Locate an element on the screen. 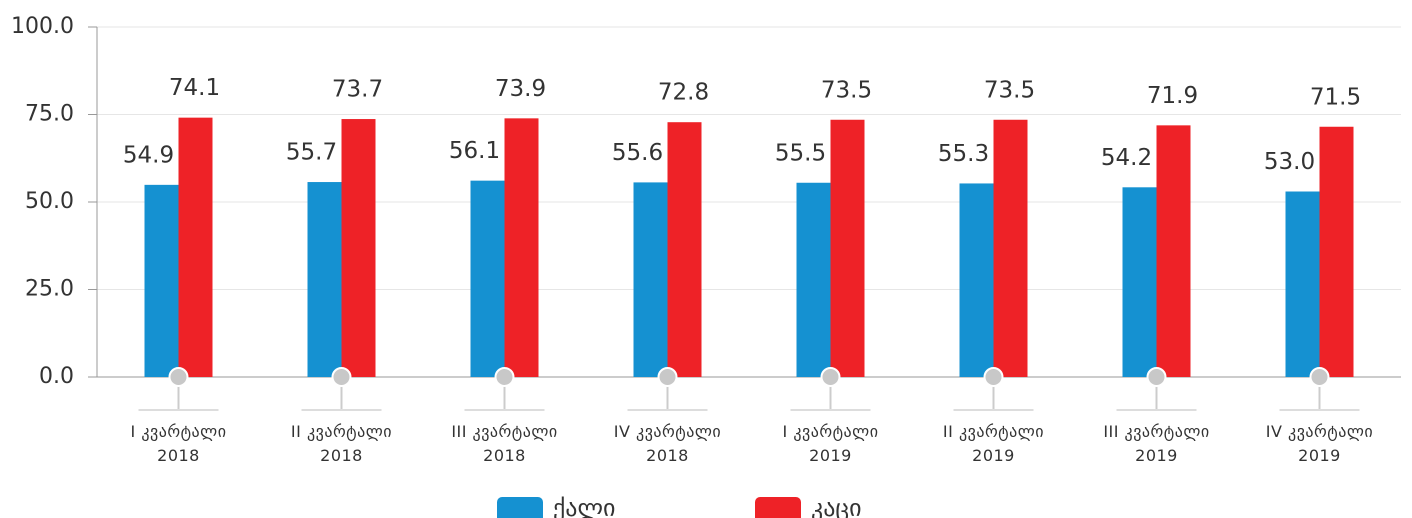 The height and width of the screenshot is (518, 1412). value-label: 54.9 is located at coordinates (148, 155).